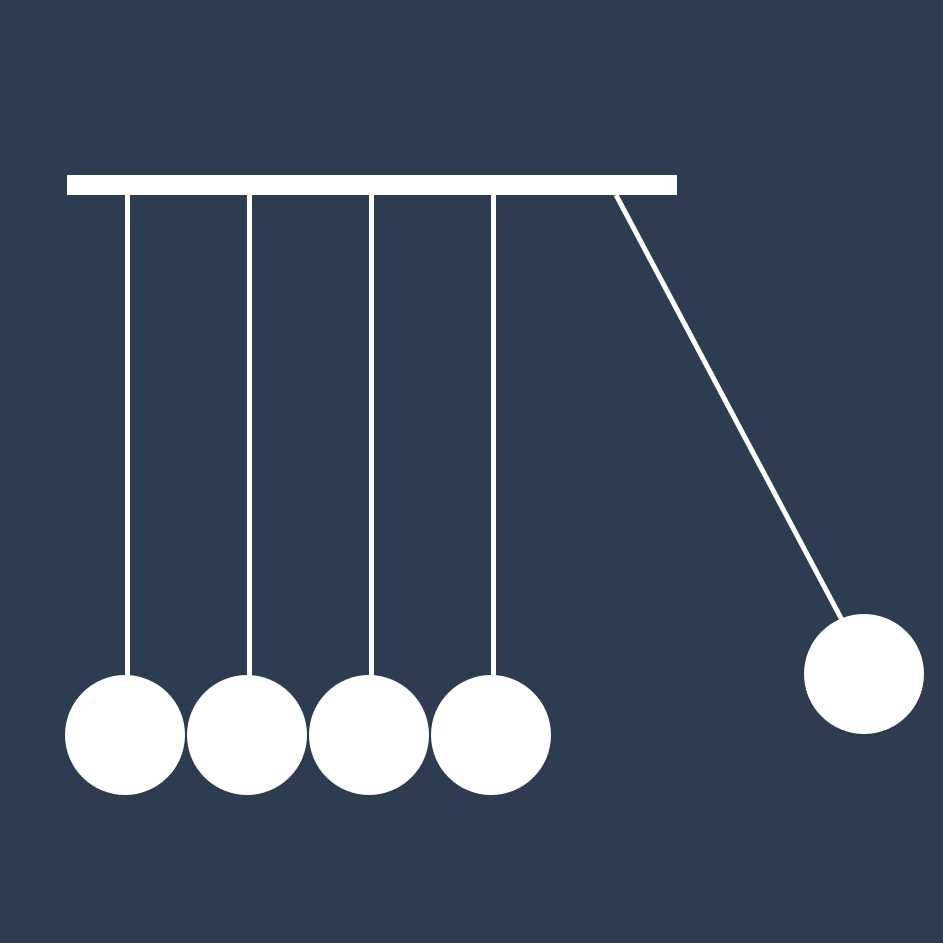 The width and height of the screenshot is (943, 943). Describe the element at coordinates (372, 185) in the screenshot. I see `cradle-top-bar` at that location.